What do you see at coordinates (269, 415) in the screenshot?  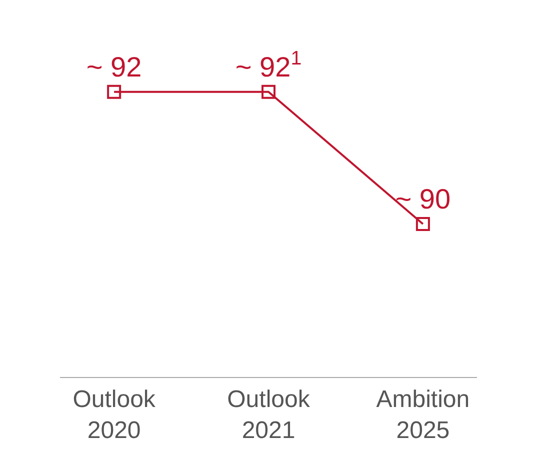 I see `x-tick-label: Outlook 2021` at bounding box center [269, 415].